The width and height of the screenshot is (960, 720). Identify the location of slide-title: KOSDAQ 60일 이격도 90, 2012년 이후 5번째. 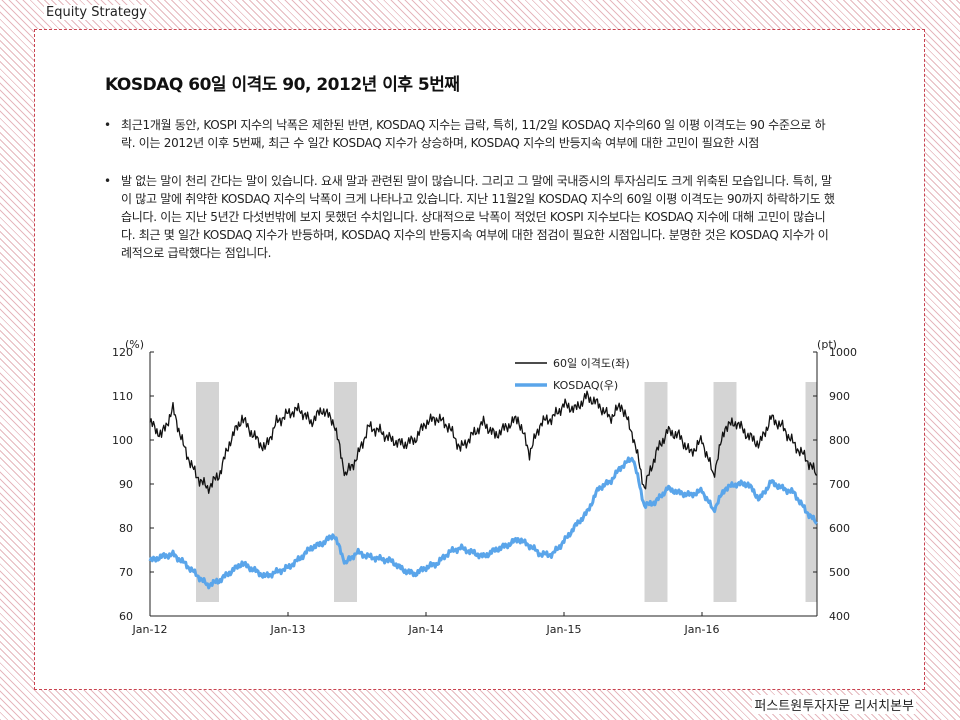
(282, 85).